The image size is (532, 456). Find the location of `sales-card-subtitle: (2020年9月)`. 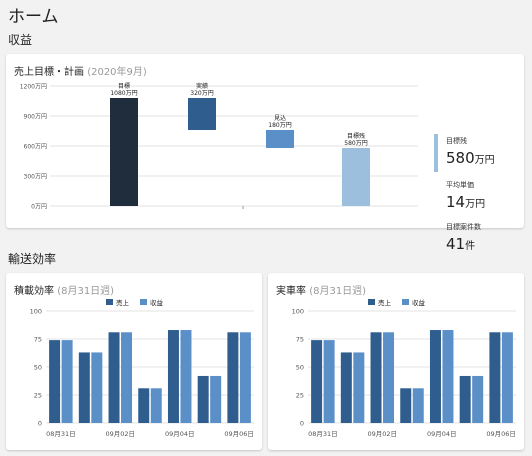

sales-card-subtitle: (2020年9月) is located at coordinates (117, 72).